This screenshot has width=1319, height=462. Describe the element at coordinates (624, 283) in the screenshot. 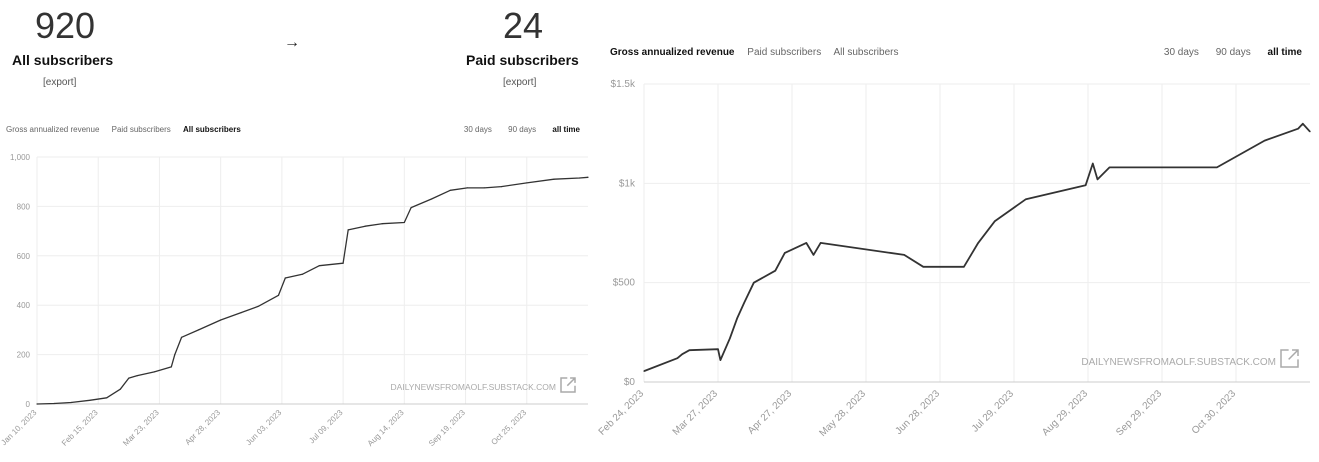

I see `y-tick-label: $500` at that location.